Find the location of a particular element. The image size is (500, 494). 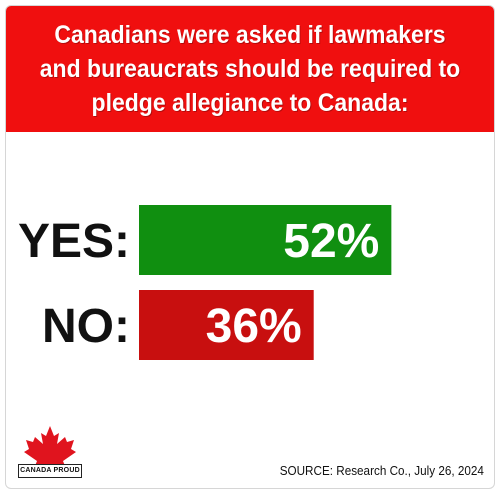

value-label: 52% is located at coordinates (331, 241).